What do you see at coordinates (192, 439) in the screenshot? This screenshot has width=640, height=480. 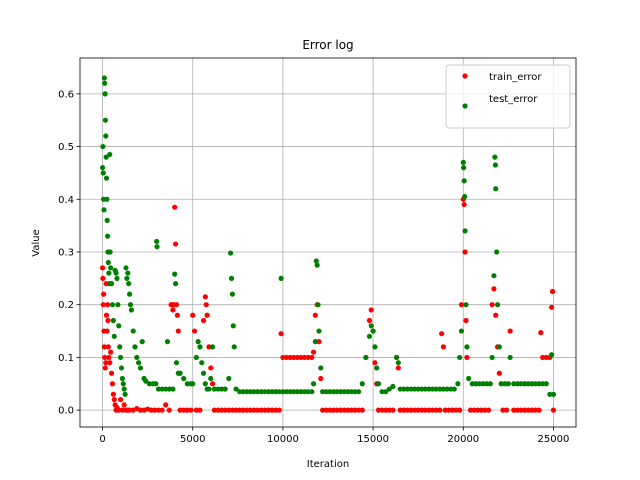 I see `x-tick-label: 5000` at bounding box center [192, 439].